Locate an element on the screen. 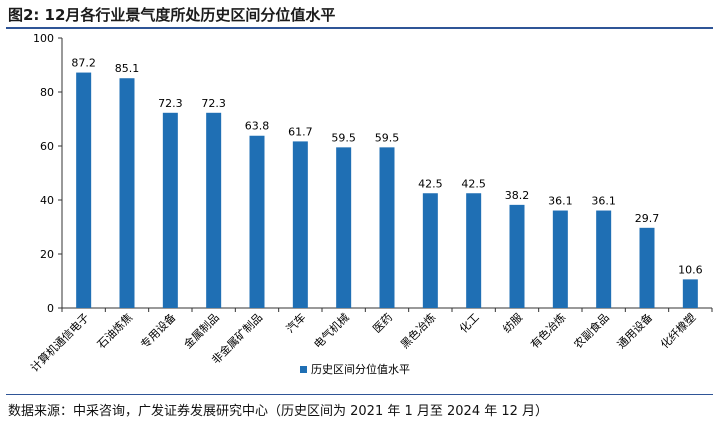 The height and width of the screenshot is (422, 719). y-tick-label: 40 is located at coordinates (47, 200).